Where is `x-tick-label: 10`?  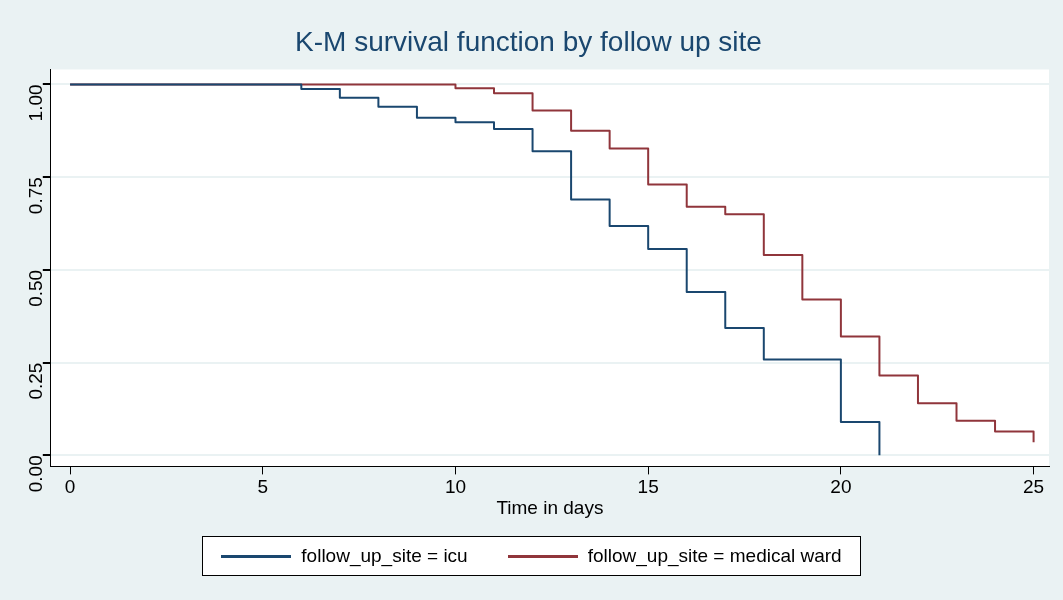
x-tick-label: 10 is located at coordinates (455, 487).